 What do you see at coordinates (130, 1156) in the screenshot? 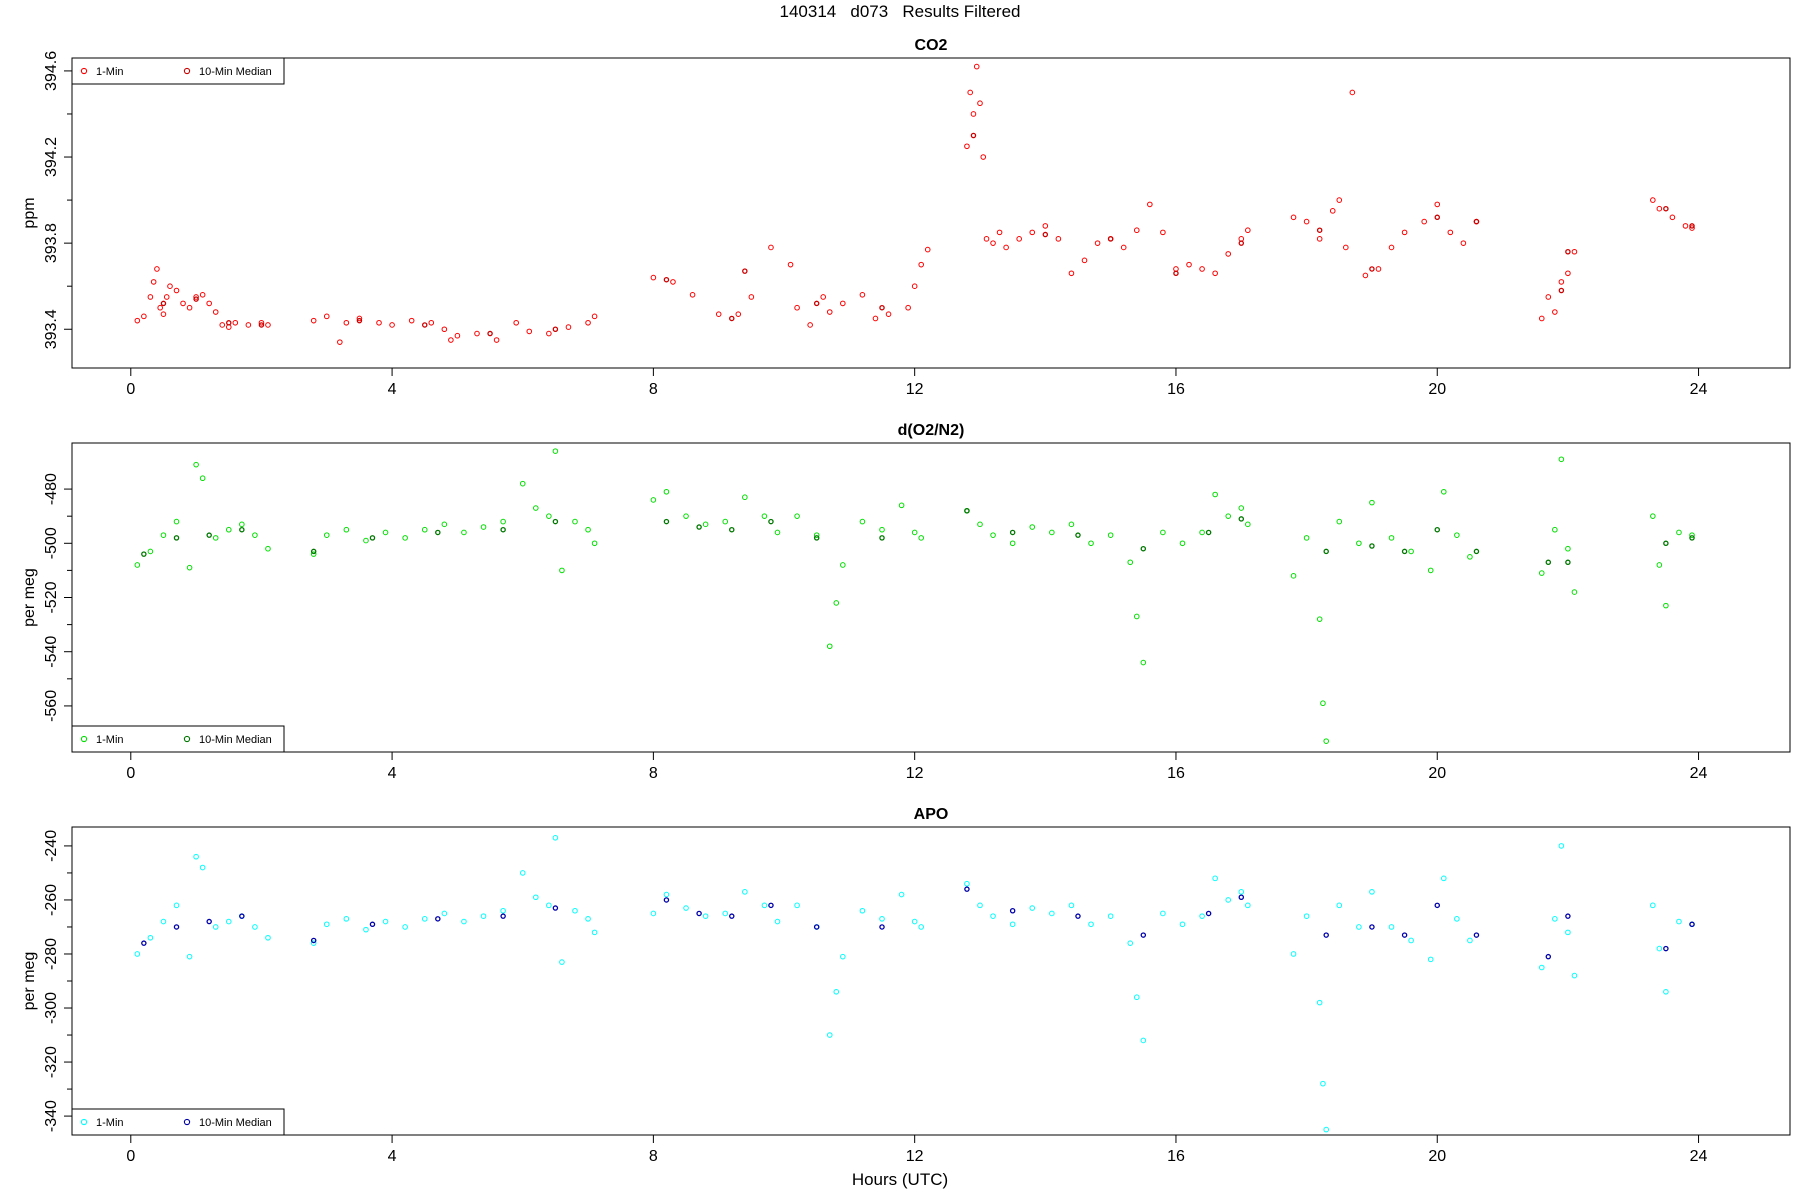
I see `apo-x-tick-label: 0` at bounding box center [130, 1156].